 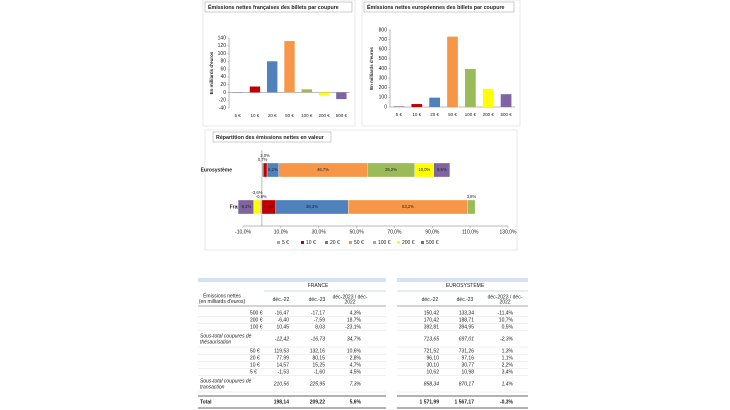 I want to click on data-label: 7,3%, so click(x=269, y=206).